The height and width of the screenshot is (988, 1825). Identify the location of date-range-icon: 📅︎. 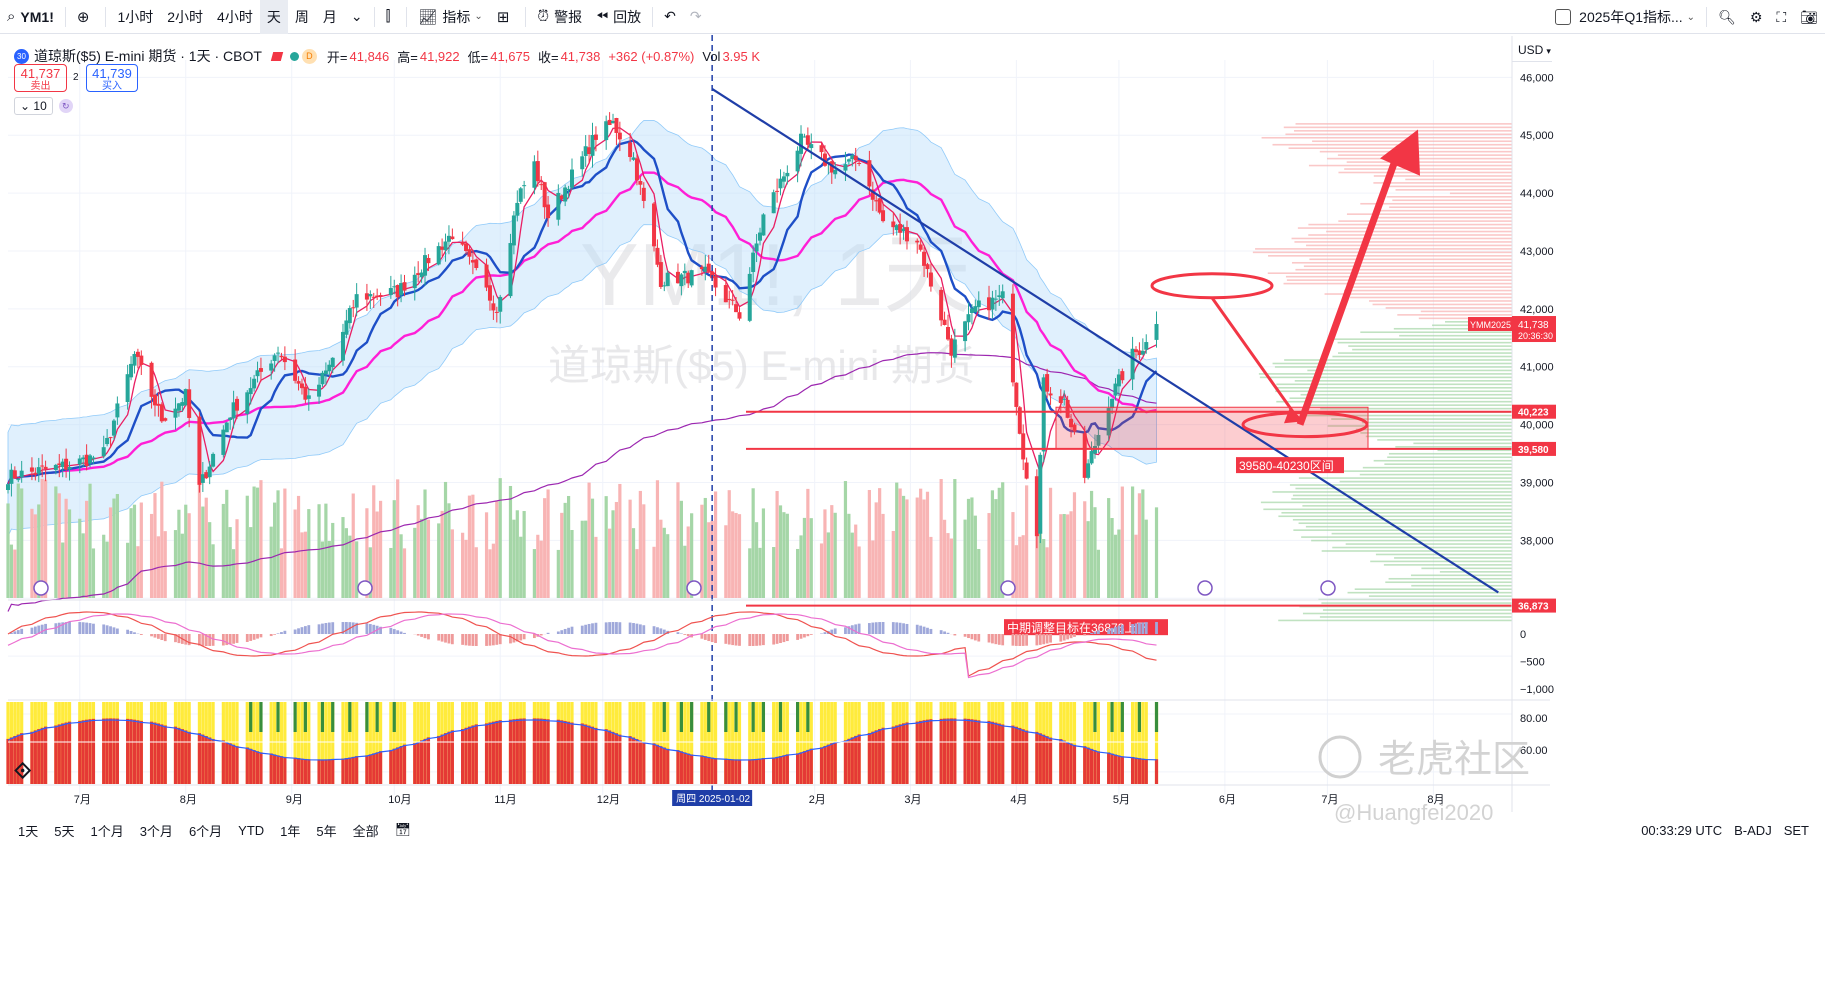
(403, 829).